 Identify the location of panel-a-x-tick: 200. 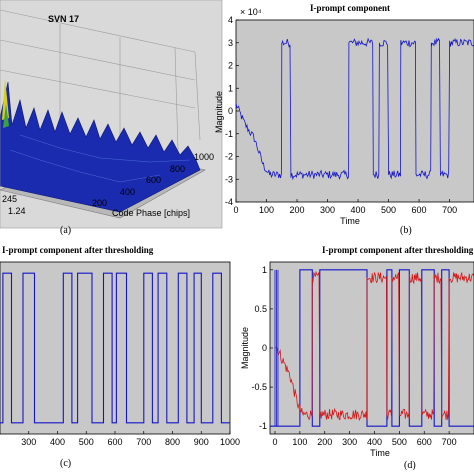
(99, 203).